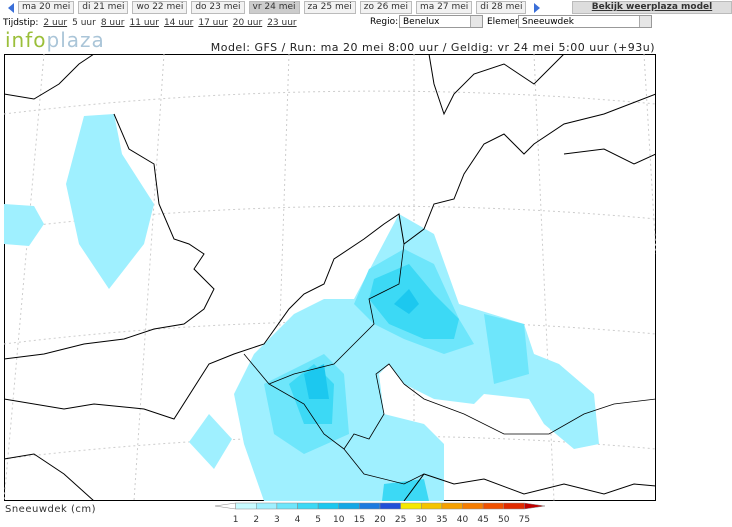 Image resolution: width=732 pixels, height=527 pixels. What do you see at coordinates (482, 520) in the screenshot?
I see `colorbar-label: 45` at bounding box center [482, 520].